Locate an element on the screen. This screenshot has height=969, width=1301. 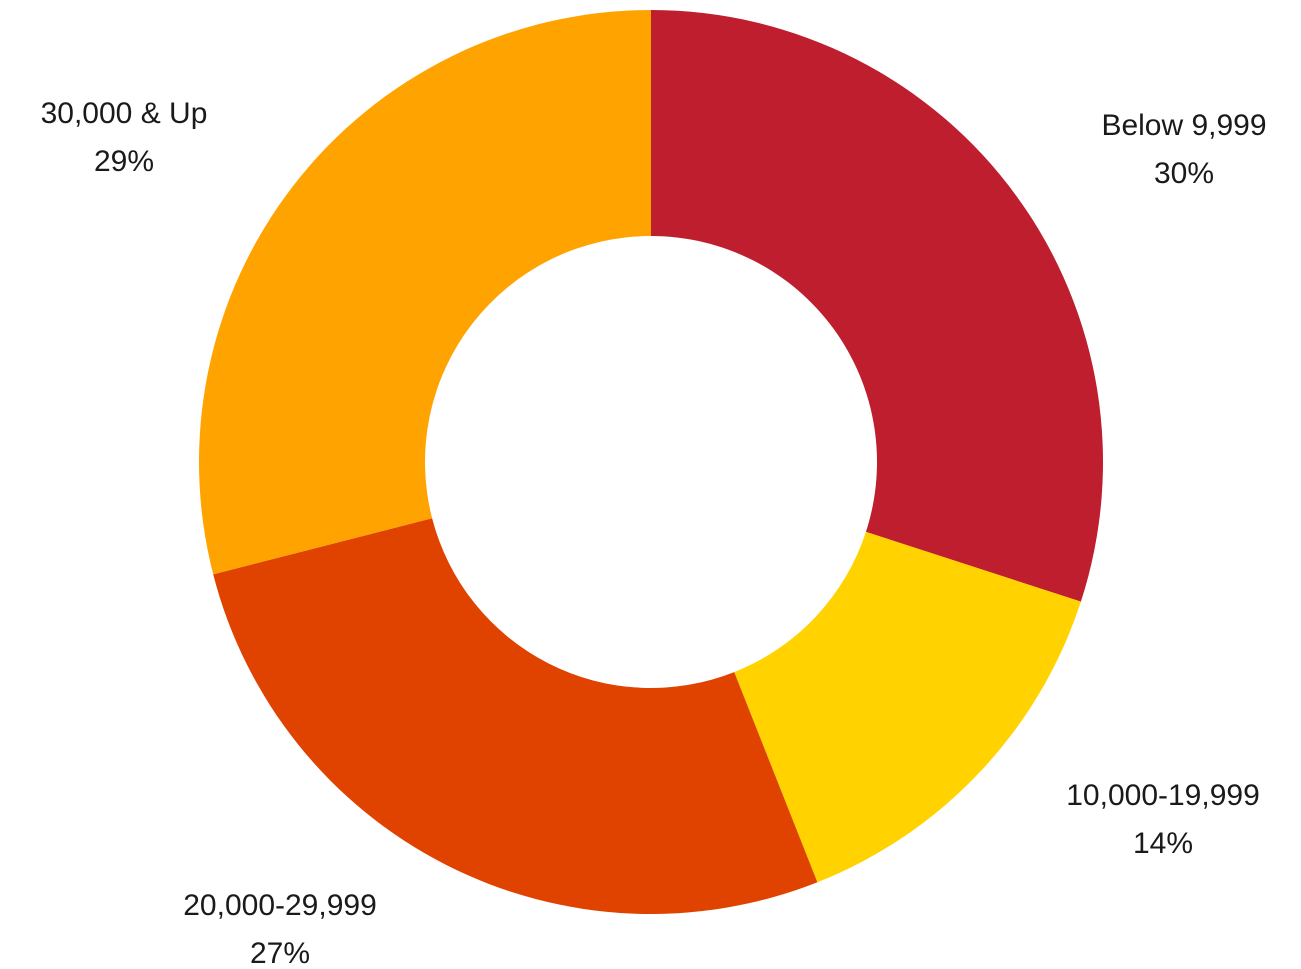
slice-label-30000-up: 30,000 & Up 29% is located at coordinates (124, 138).